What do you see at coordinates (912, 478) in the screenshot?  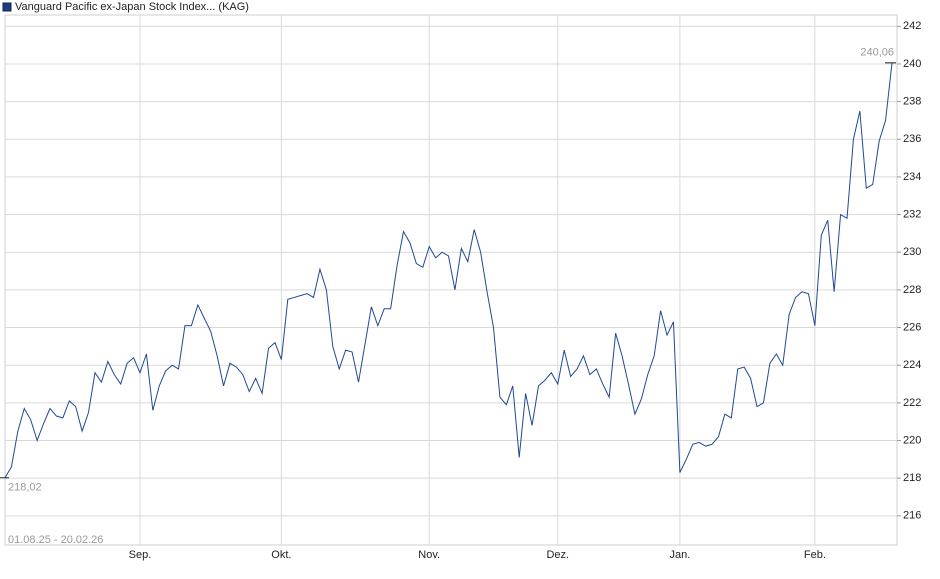 I see `y-tick-label: 218` at bounding box center [912, 478].